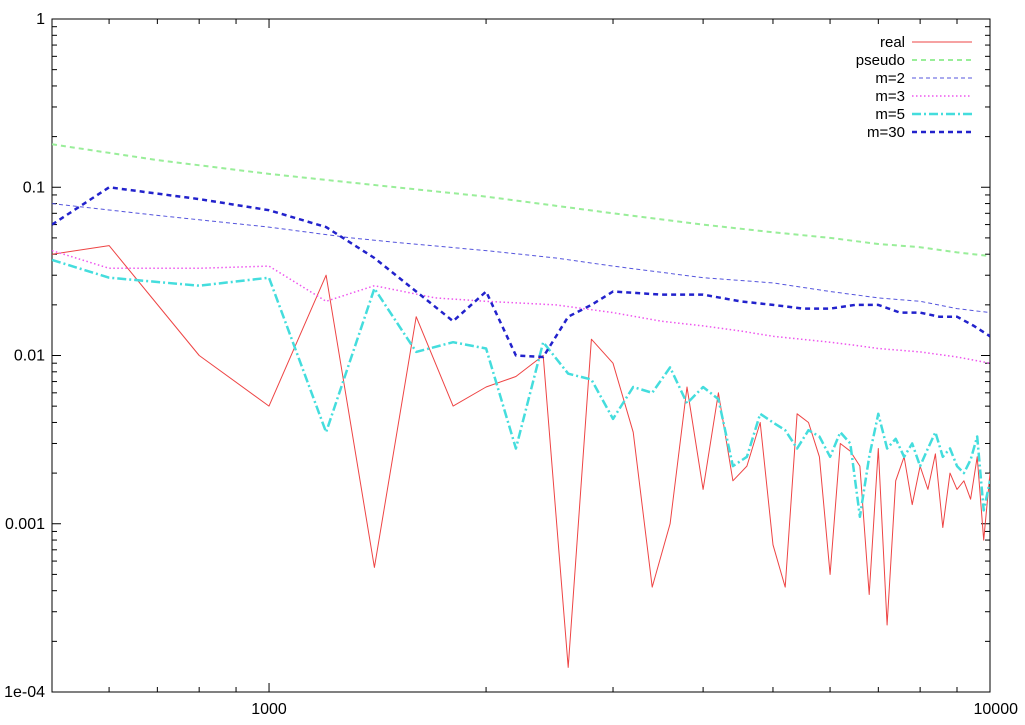 This screenshot has height=725, width=1025. I want to click on x-tick-label: 1000, so click(269, 709).